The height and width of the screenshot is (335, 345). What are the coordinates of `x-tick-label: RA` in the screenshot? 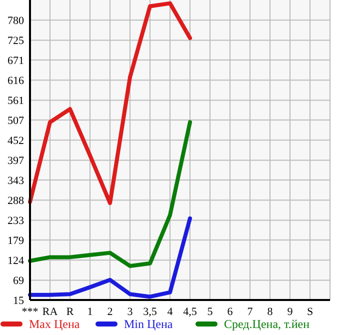 It's located at (50, 312).